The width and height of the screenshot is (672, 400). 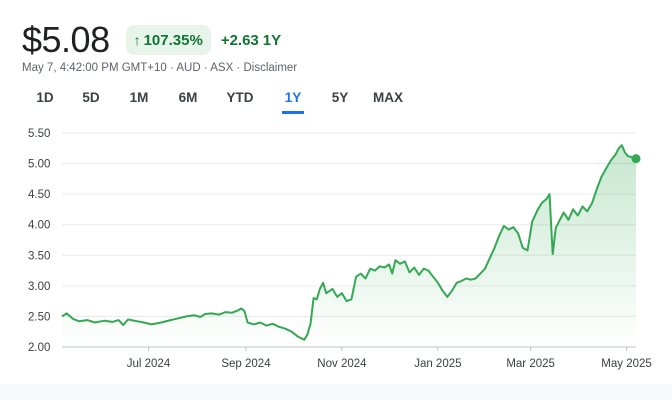 What do you see at coordinates (39, 317) in the screenshot?
I see `y-tick-label: 2.50` at bounding box center [39, 317].